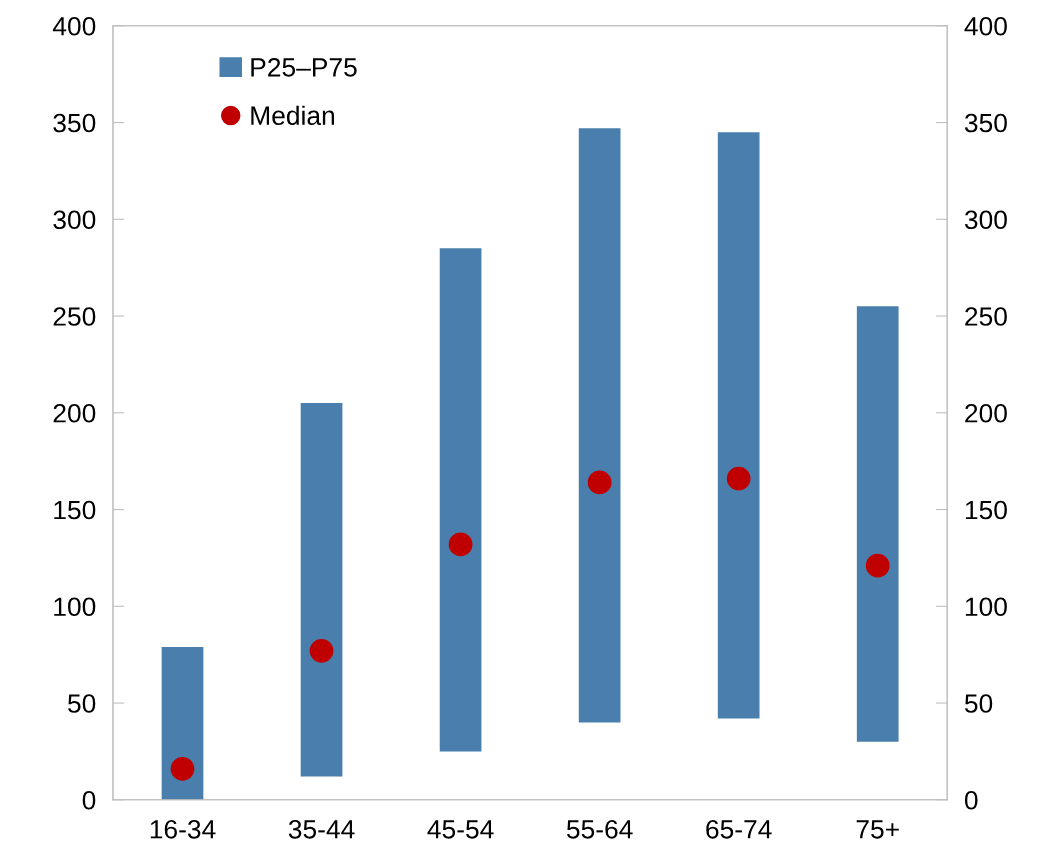 The image size is (1056, 860). I want to click on y-tick-label: 250, so click(74, 316).